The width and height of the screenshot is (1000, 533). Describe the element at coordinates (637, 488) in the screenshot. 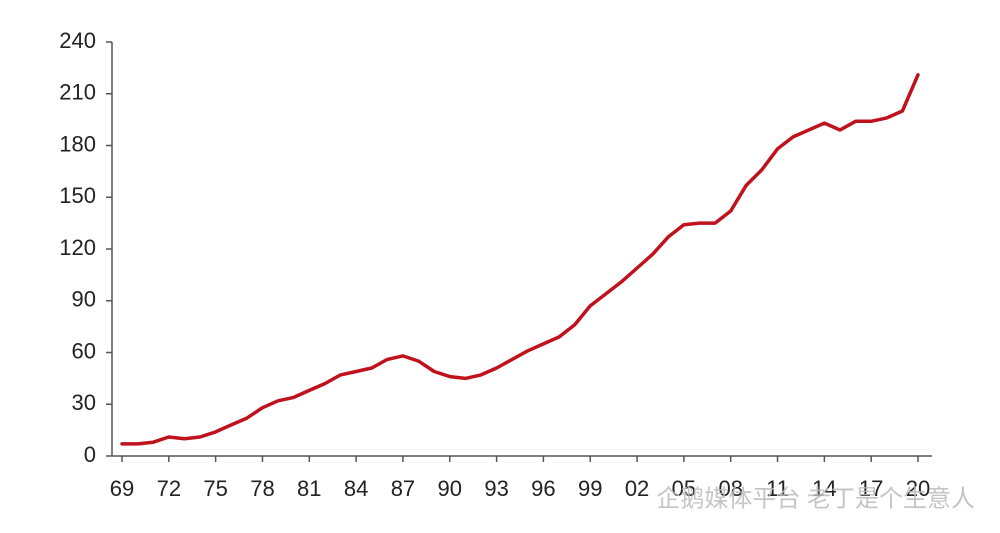

I see `x-tick-label: 02` at that location.